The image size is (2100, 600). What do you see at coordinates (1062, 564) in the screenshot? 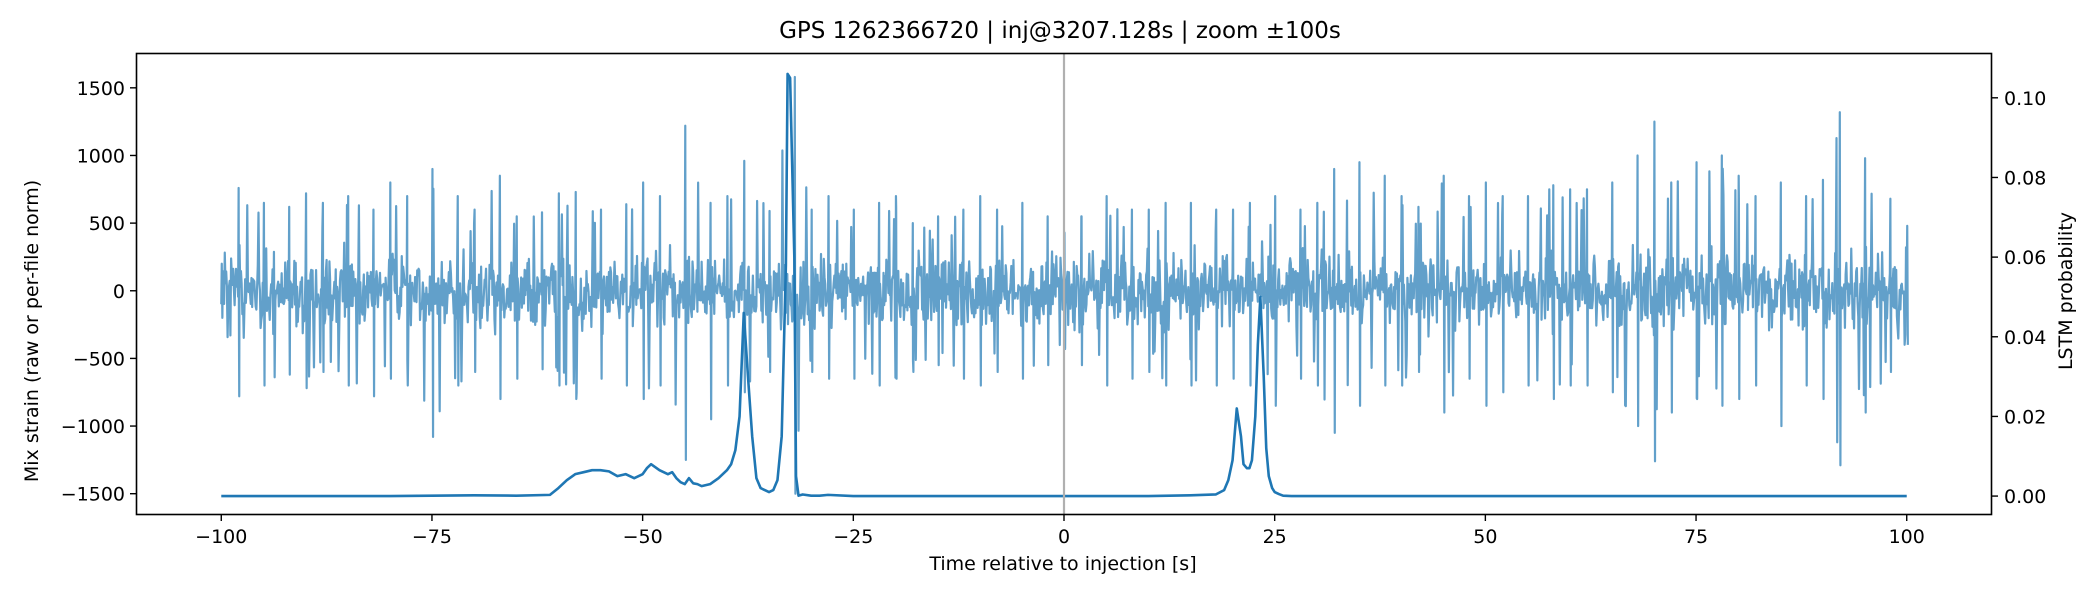
I see `x-axis-label: Time relative to injection [s]` at bounding box center [1062, 564].